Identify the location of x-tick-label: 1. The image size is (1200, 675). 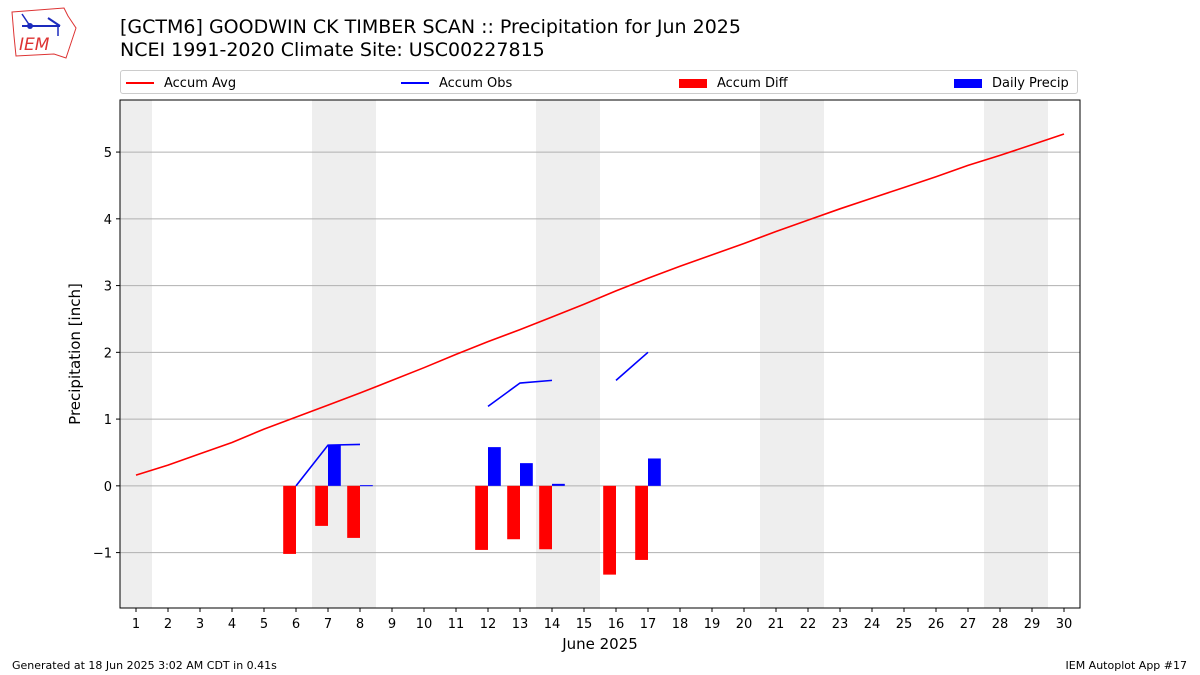
(136, 624).